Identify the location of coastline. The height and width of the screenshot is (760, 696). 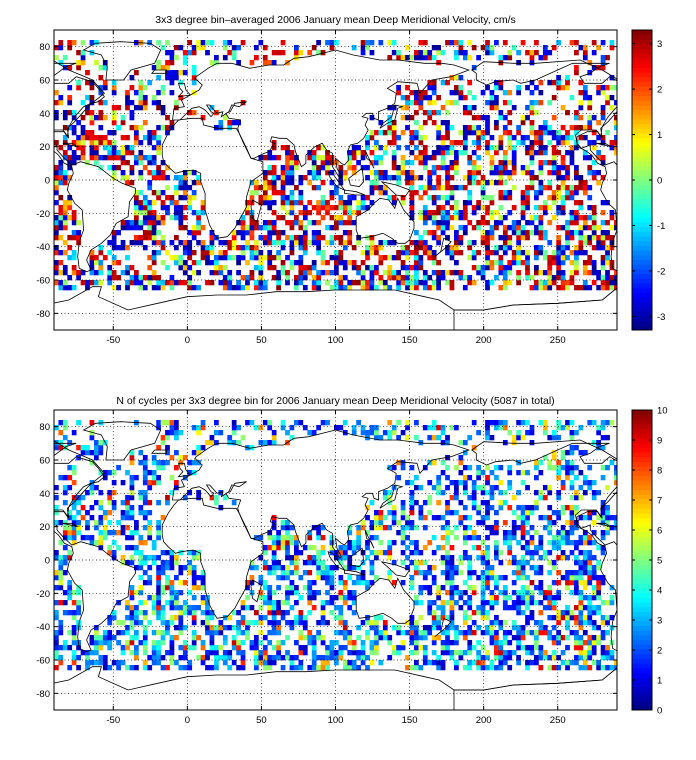
(122, 61).